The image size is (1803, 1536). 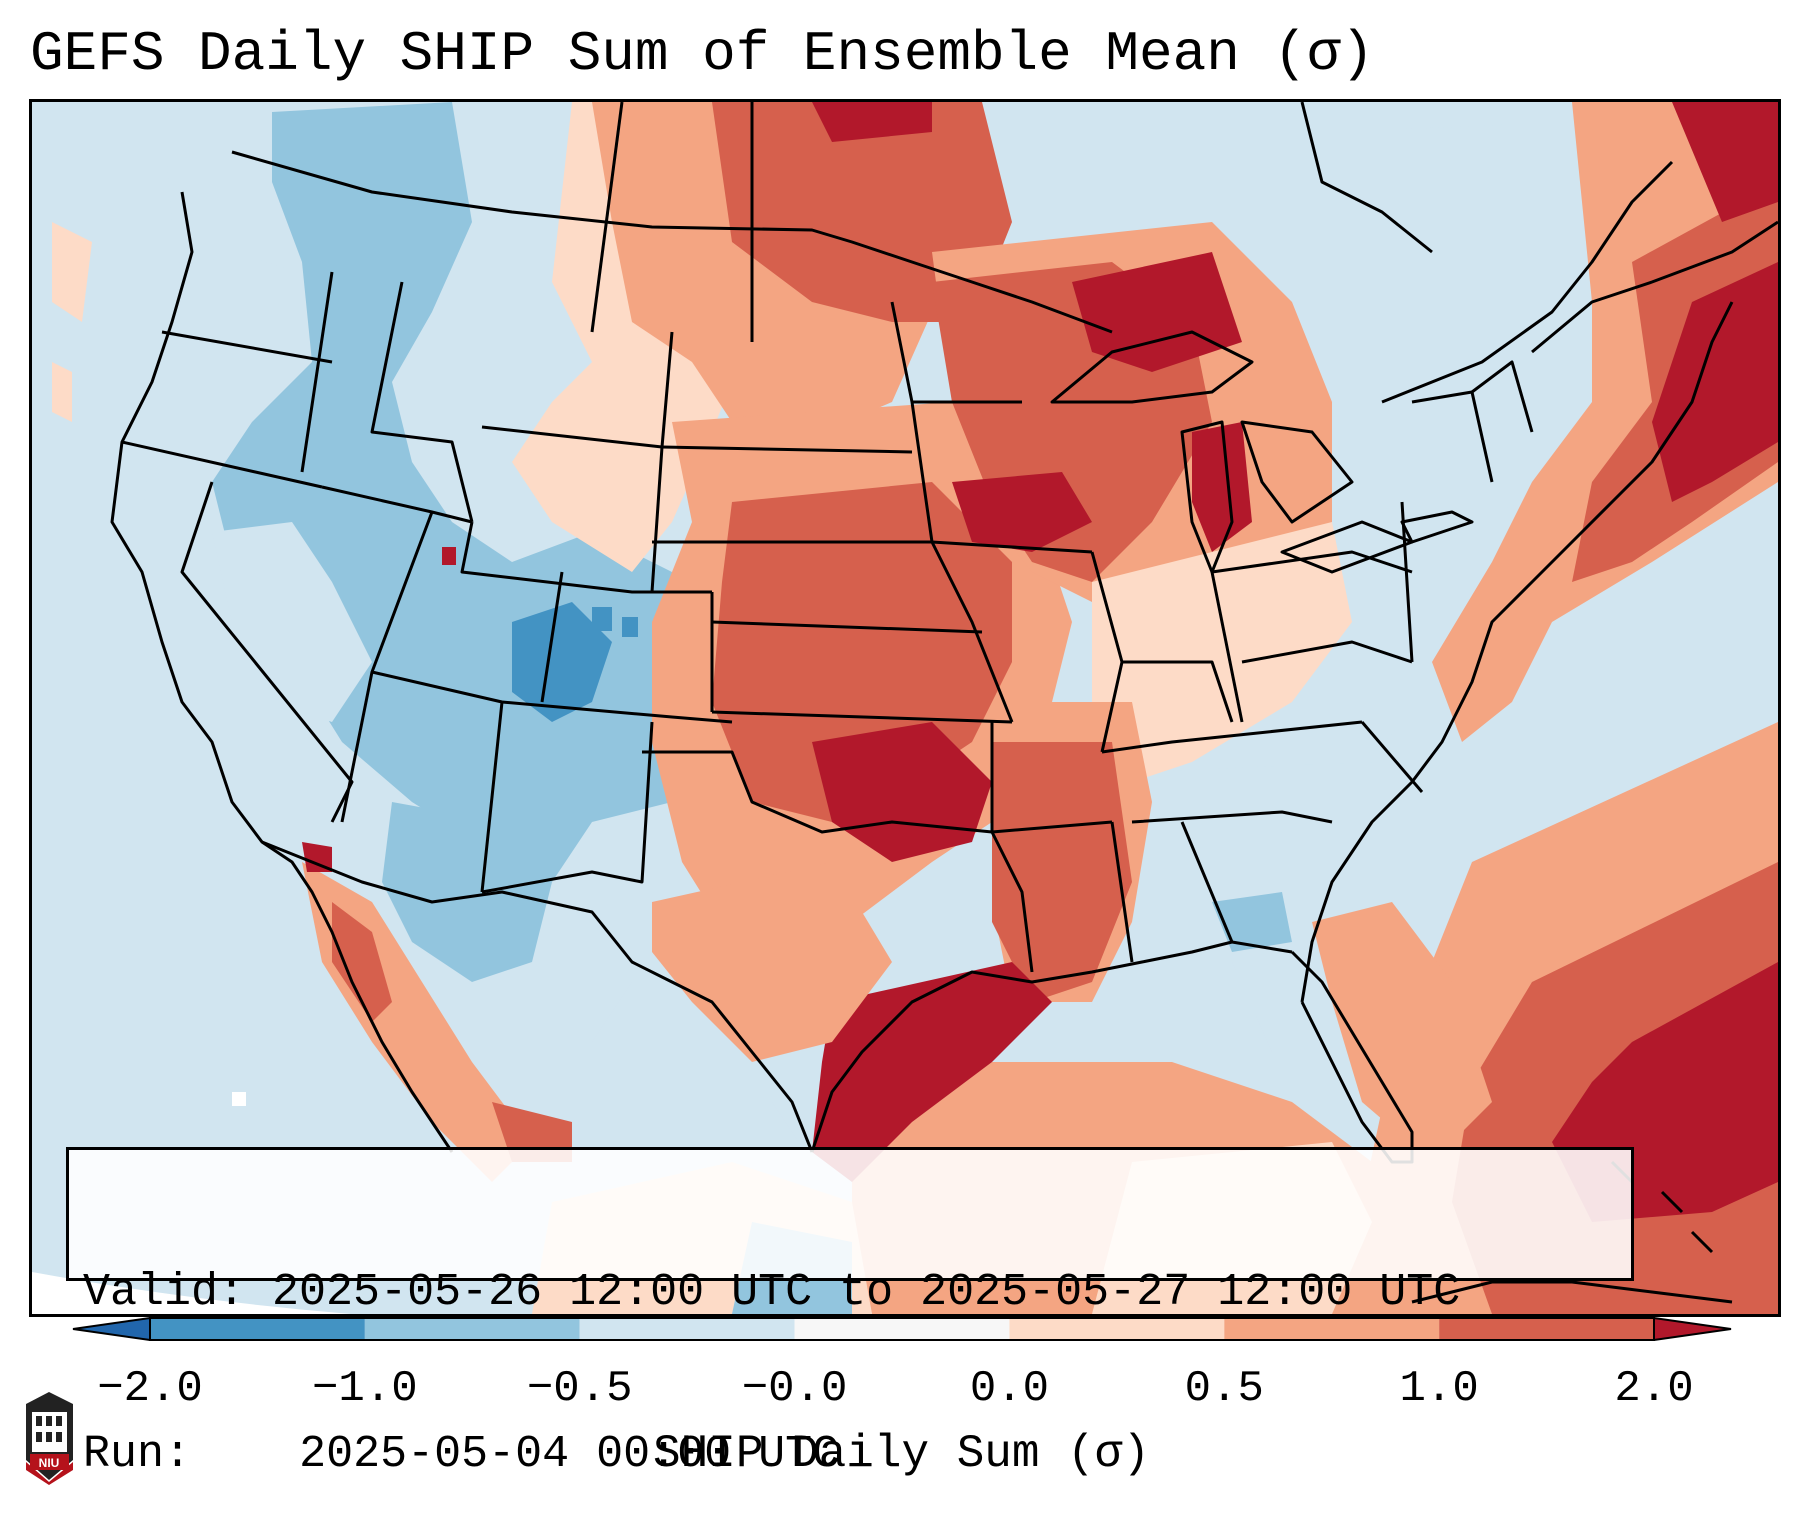 What do you see at coordinates (1157, 312) in the screenshot?
I see `lake-superior-core` at bounding box center [1157, 312].